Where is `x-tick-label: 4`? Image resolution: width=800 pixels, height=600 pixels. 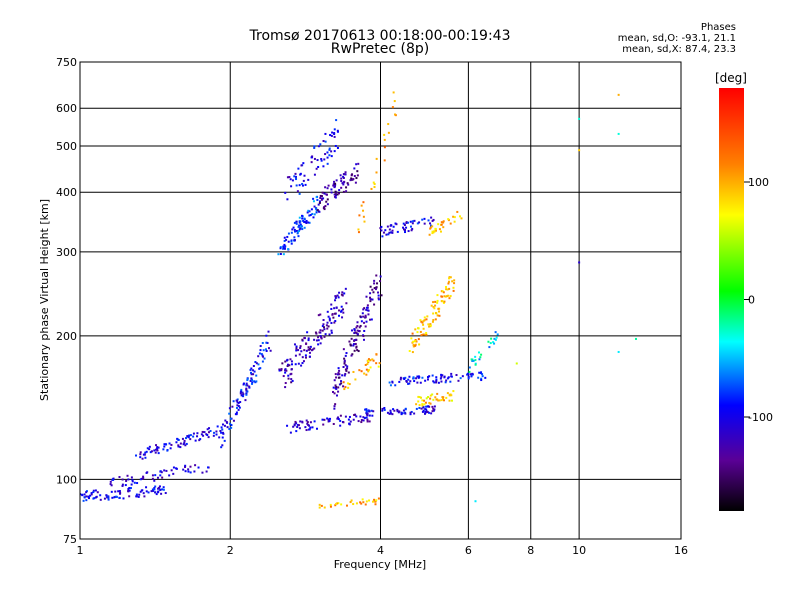
x-tick-label: 4 is located at coordinates (380, 550).